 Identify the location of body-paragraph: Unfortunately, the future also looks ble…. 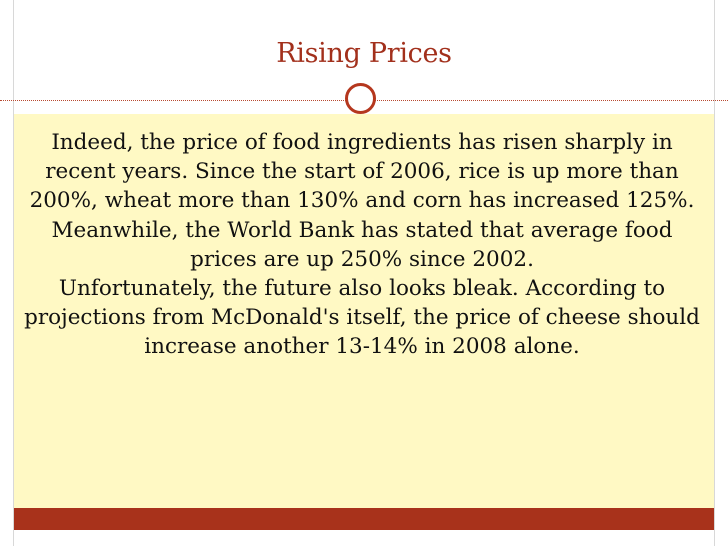
(362, 318).